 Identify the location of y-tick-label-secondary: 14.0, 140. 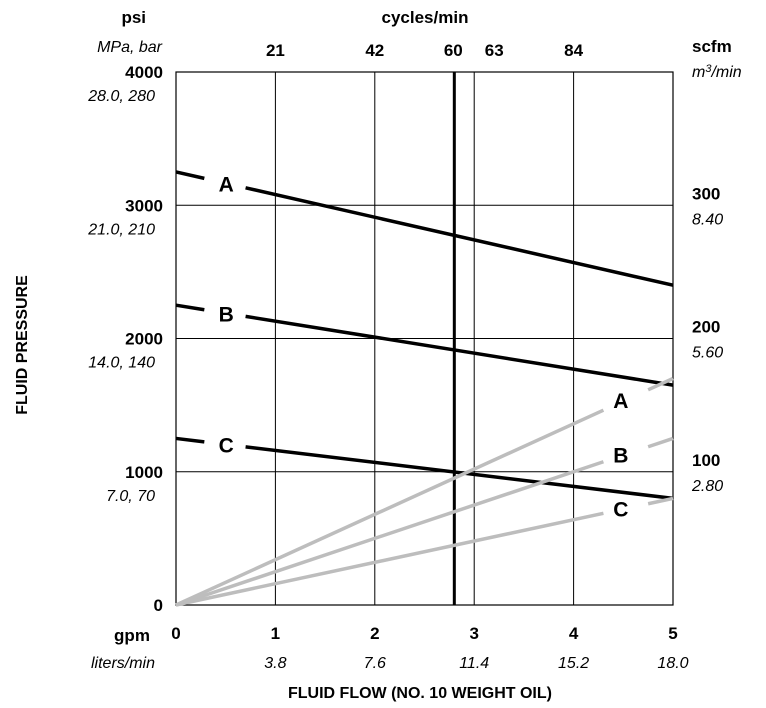
(121, 363).